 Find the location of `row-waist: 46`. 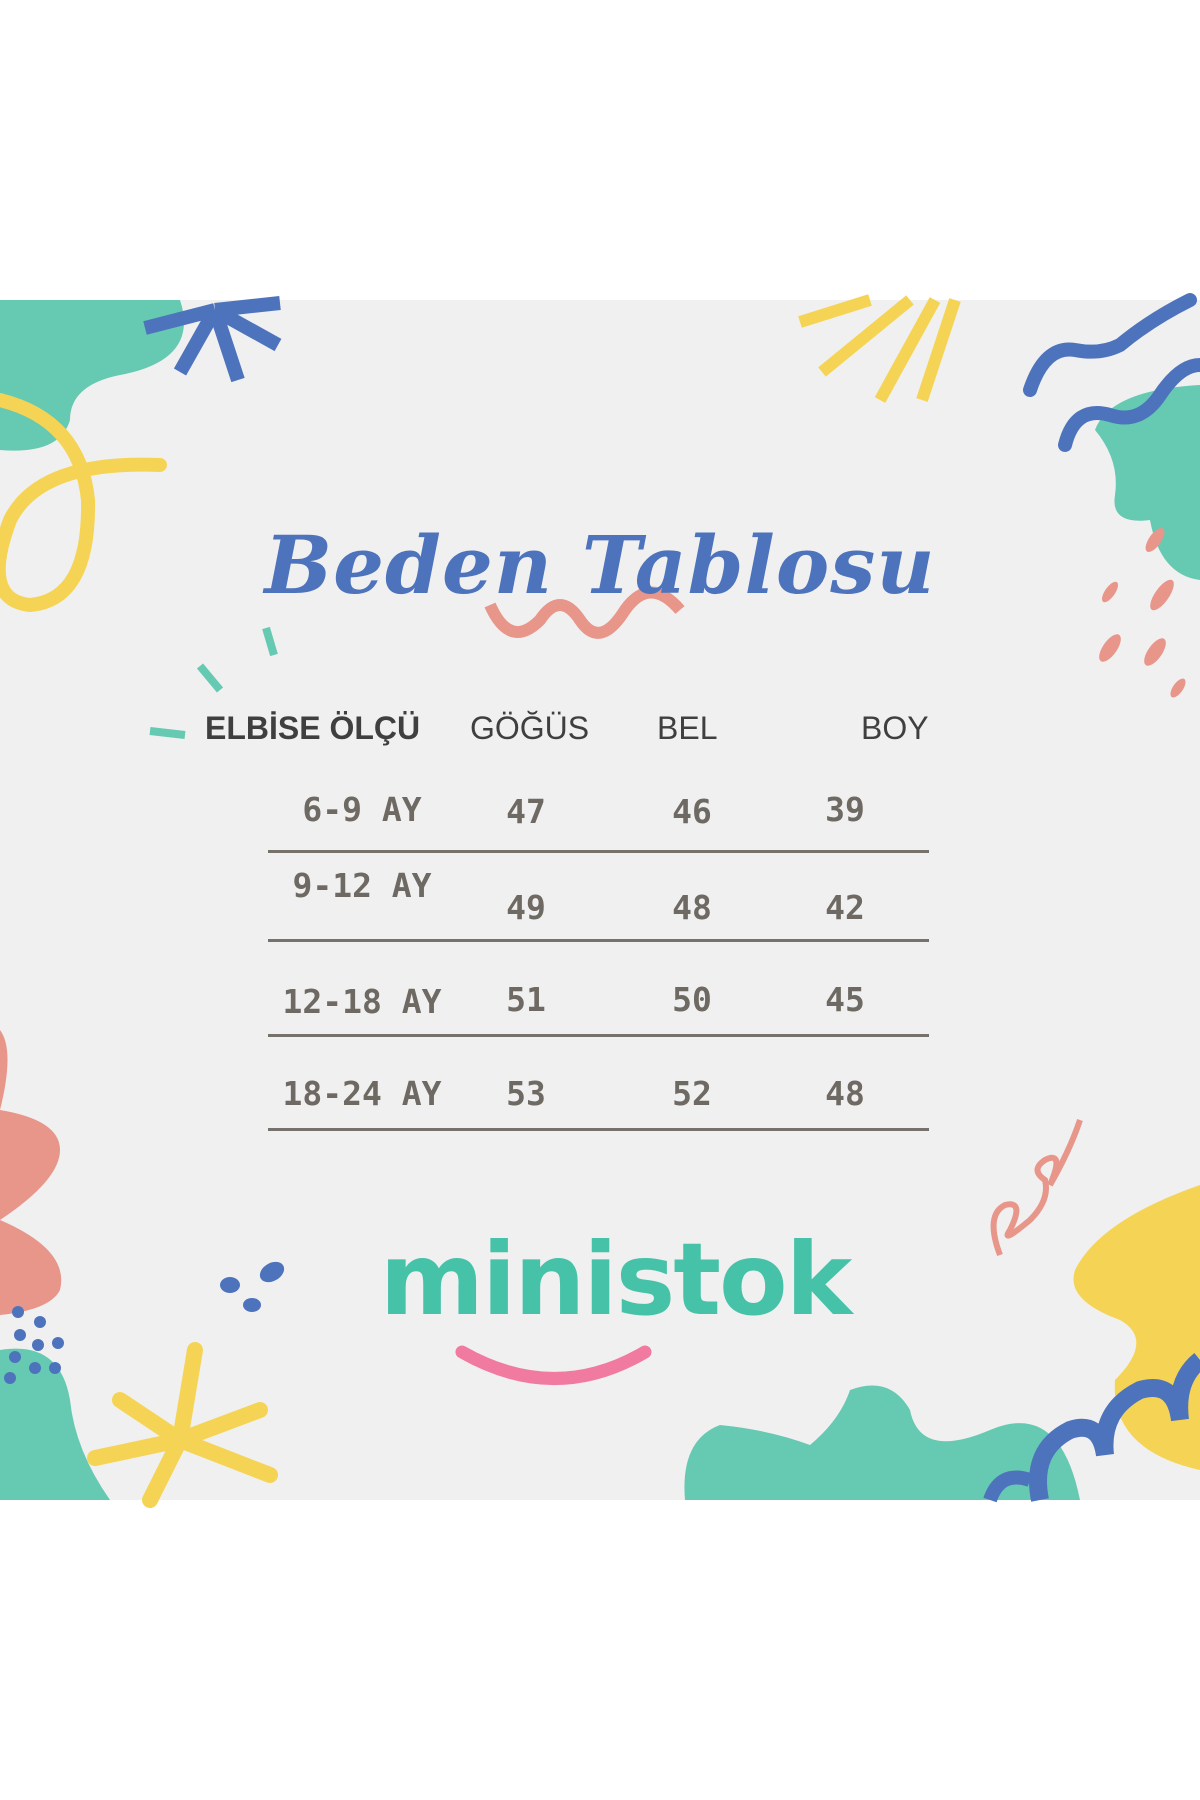

row-waist: 46 is located at coordinates (692, 811).